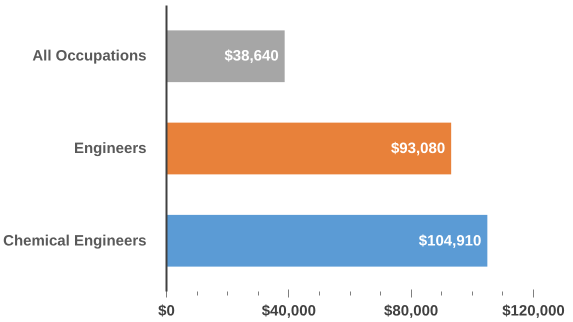 The width and height of the screenshot is (573, 322). Describe the element at coordinates (89, 56) in the screenshot. I see `y-tick-label: All Occupations` at that location.